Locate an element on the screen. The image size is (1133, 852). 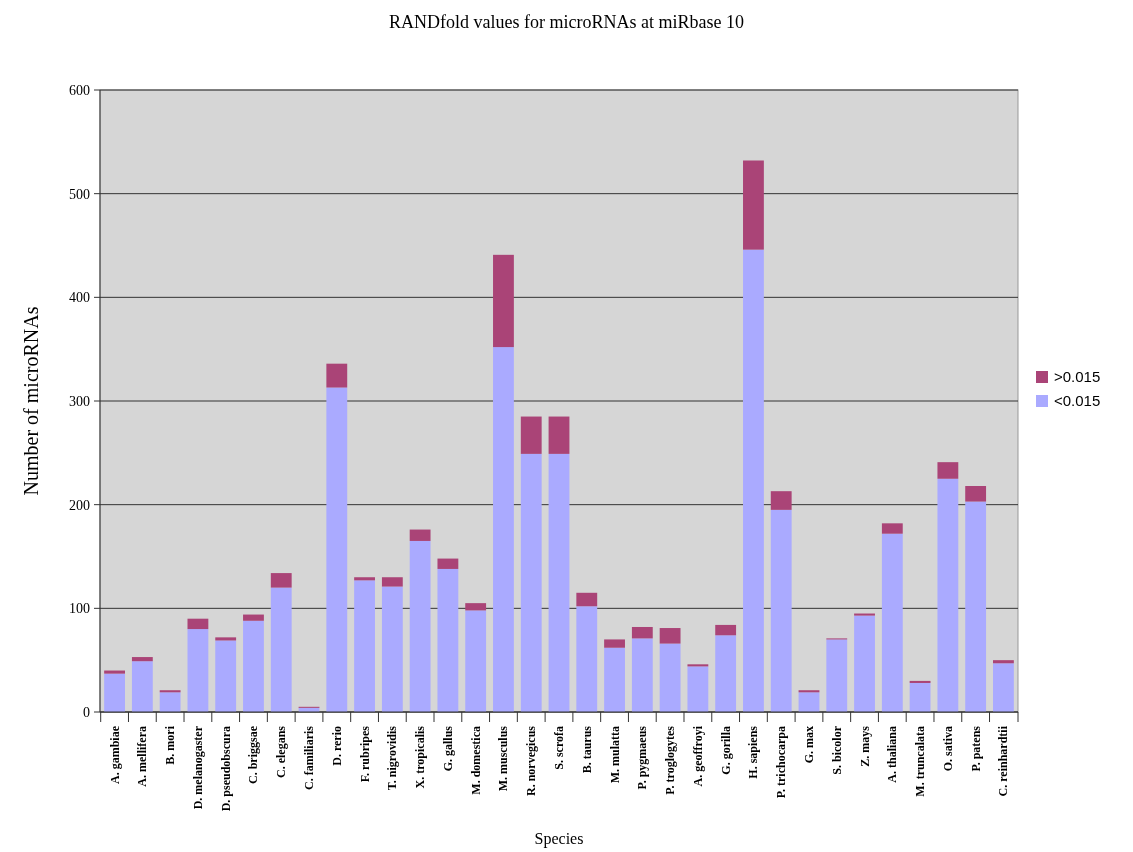
x-tick-label: G. gorilla is located at coordinates (725, 750).